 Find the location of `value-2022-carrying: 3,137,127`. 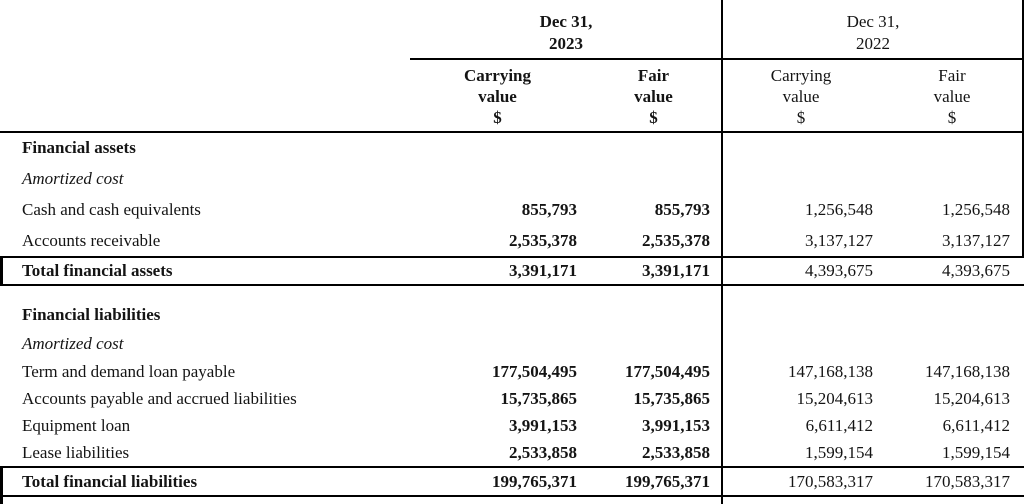

value-2022-carrying: 3,137,127 is located at coordinates (839, 240).